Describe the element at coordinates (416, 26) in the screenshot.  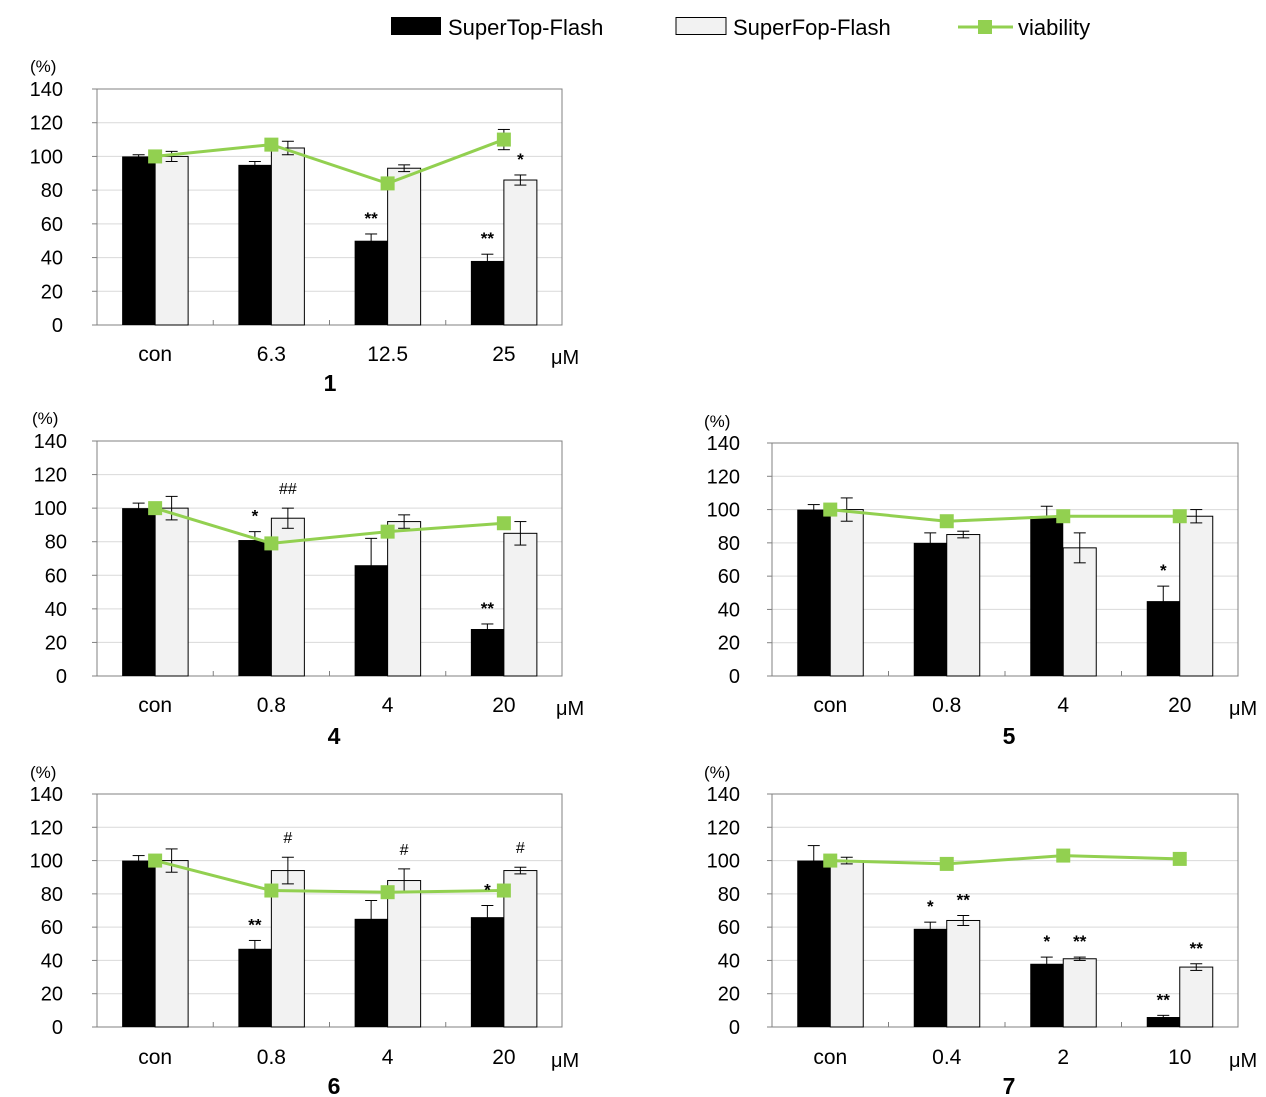
I see `legend-swatch-supertop` at that location.